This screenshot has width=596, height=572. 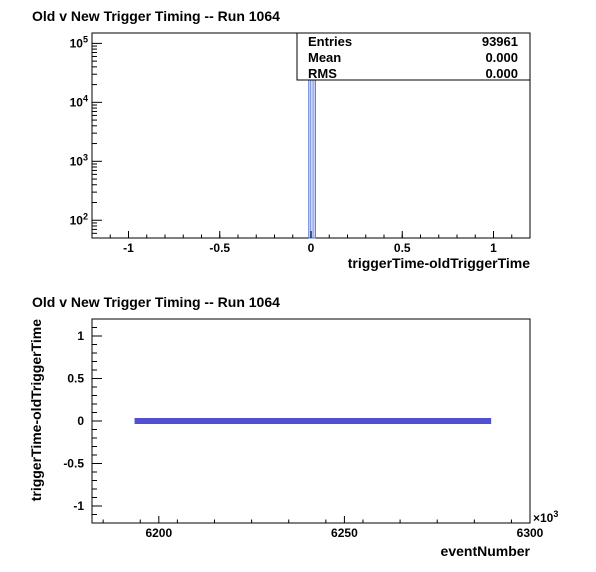 What do you see at coordinates (219, 248) in the screenshot?
I see `x-tick-label: -0.5` at bounding box center [219, 248].